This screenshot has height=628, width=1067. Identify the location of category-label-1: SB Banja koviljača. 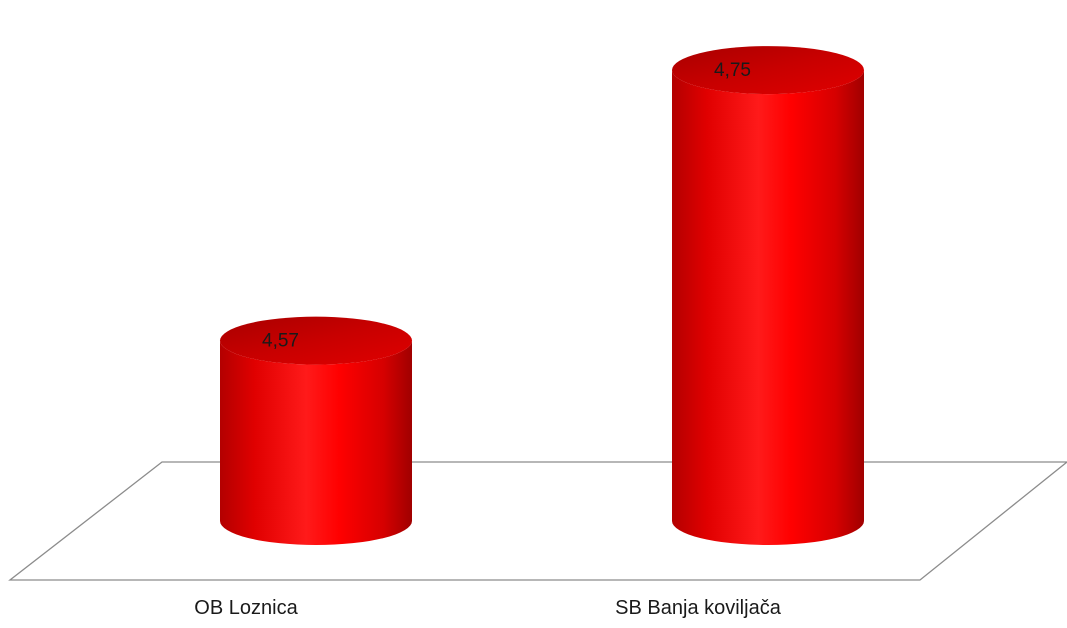
(698, 608).